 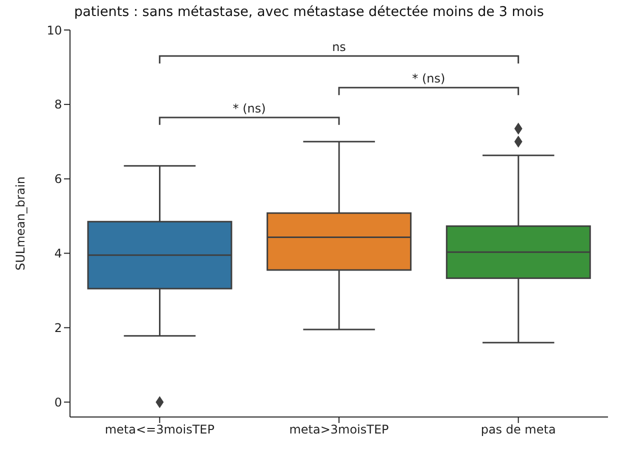 What do you see at coordinates (58, 105) in the screenshot?
I see `y-tick-label: 8` at bounding box center [58, 105].